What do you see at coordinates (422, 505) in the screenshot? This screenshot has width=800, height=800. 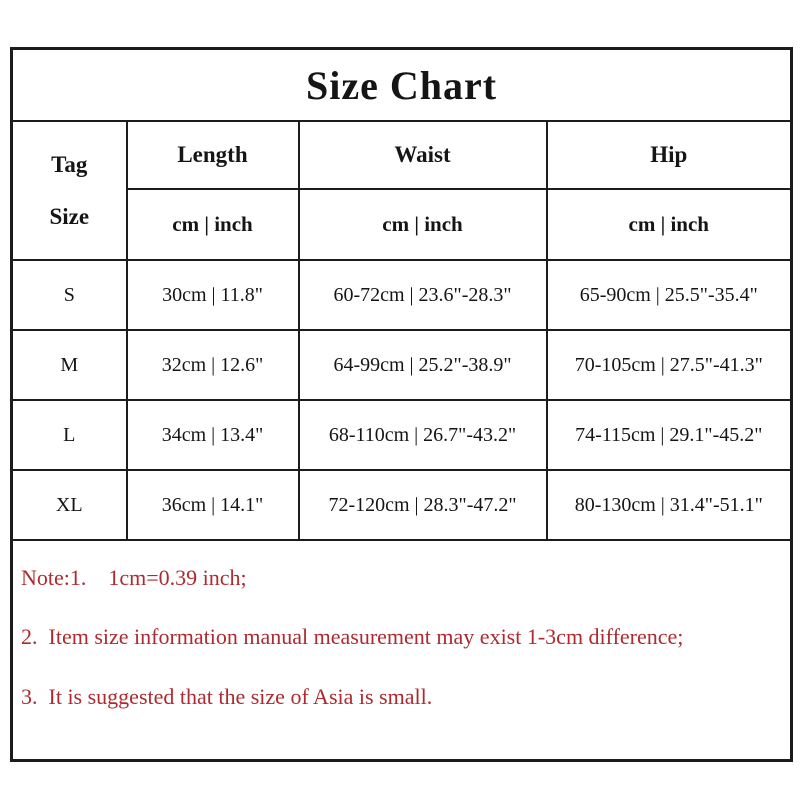 I see `waist-value-xl: 72-120cm | 28.3"-47.2"` at bounding box center [422, 505].